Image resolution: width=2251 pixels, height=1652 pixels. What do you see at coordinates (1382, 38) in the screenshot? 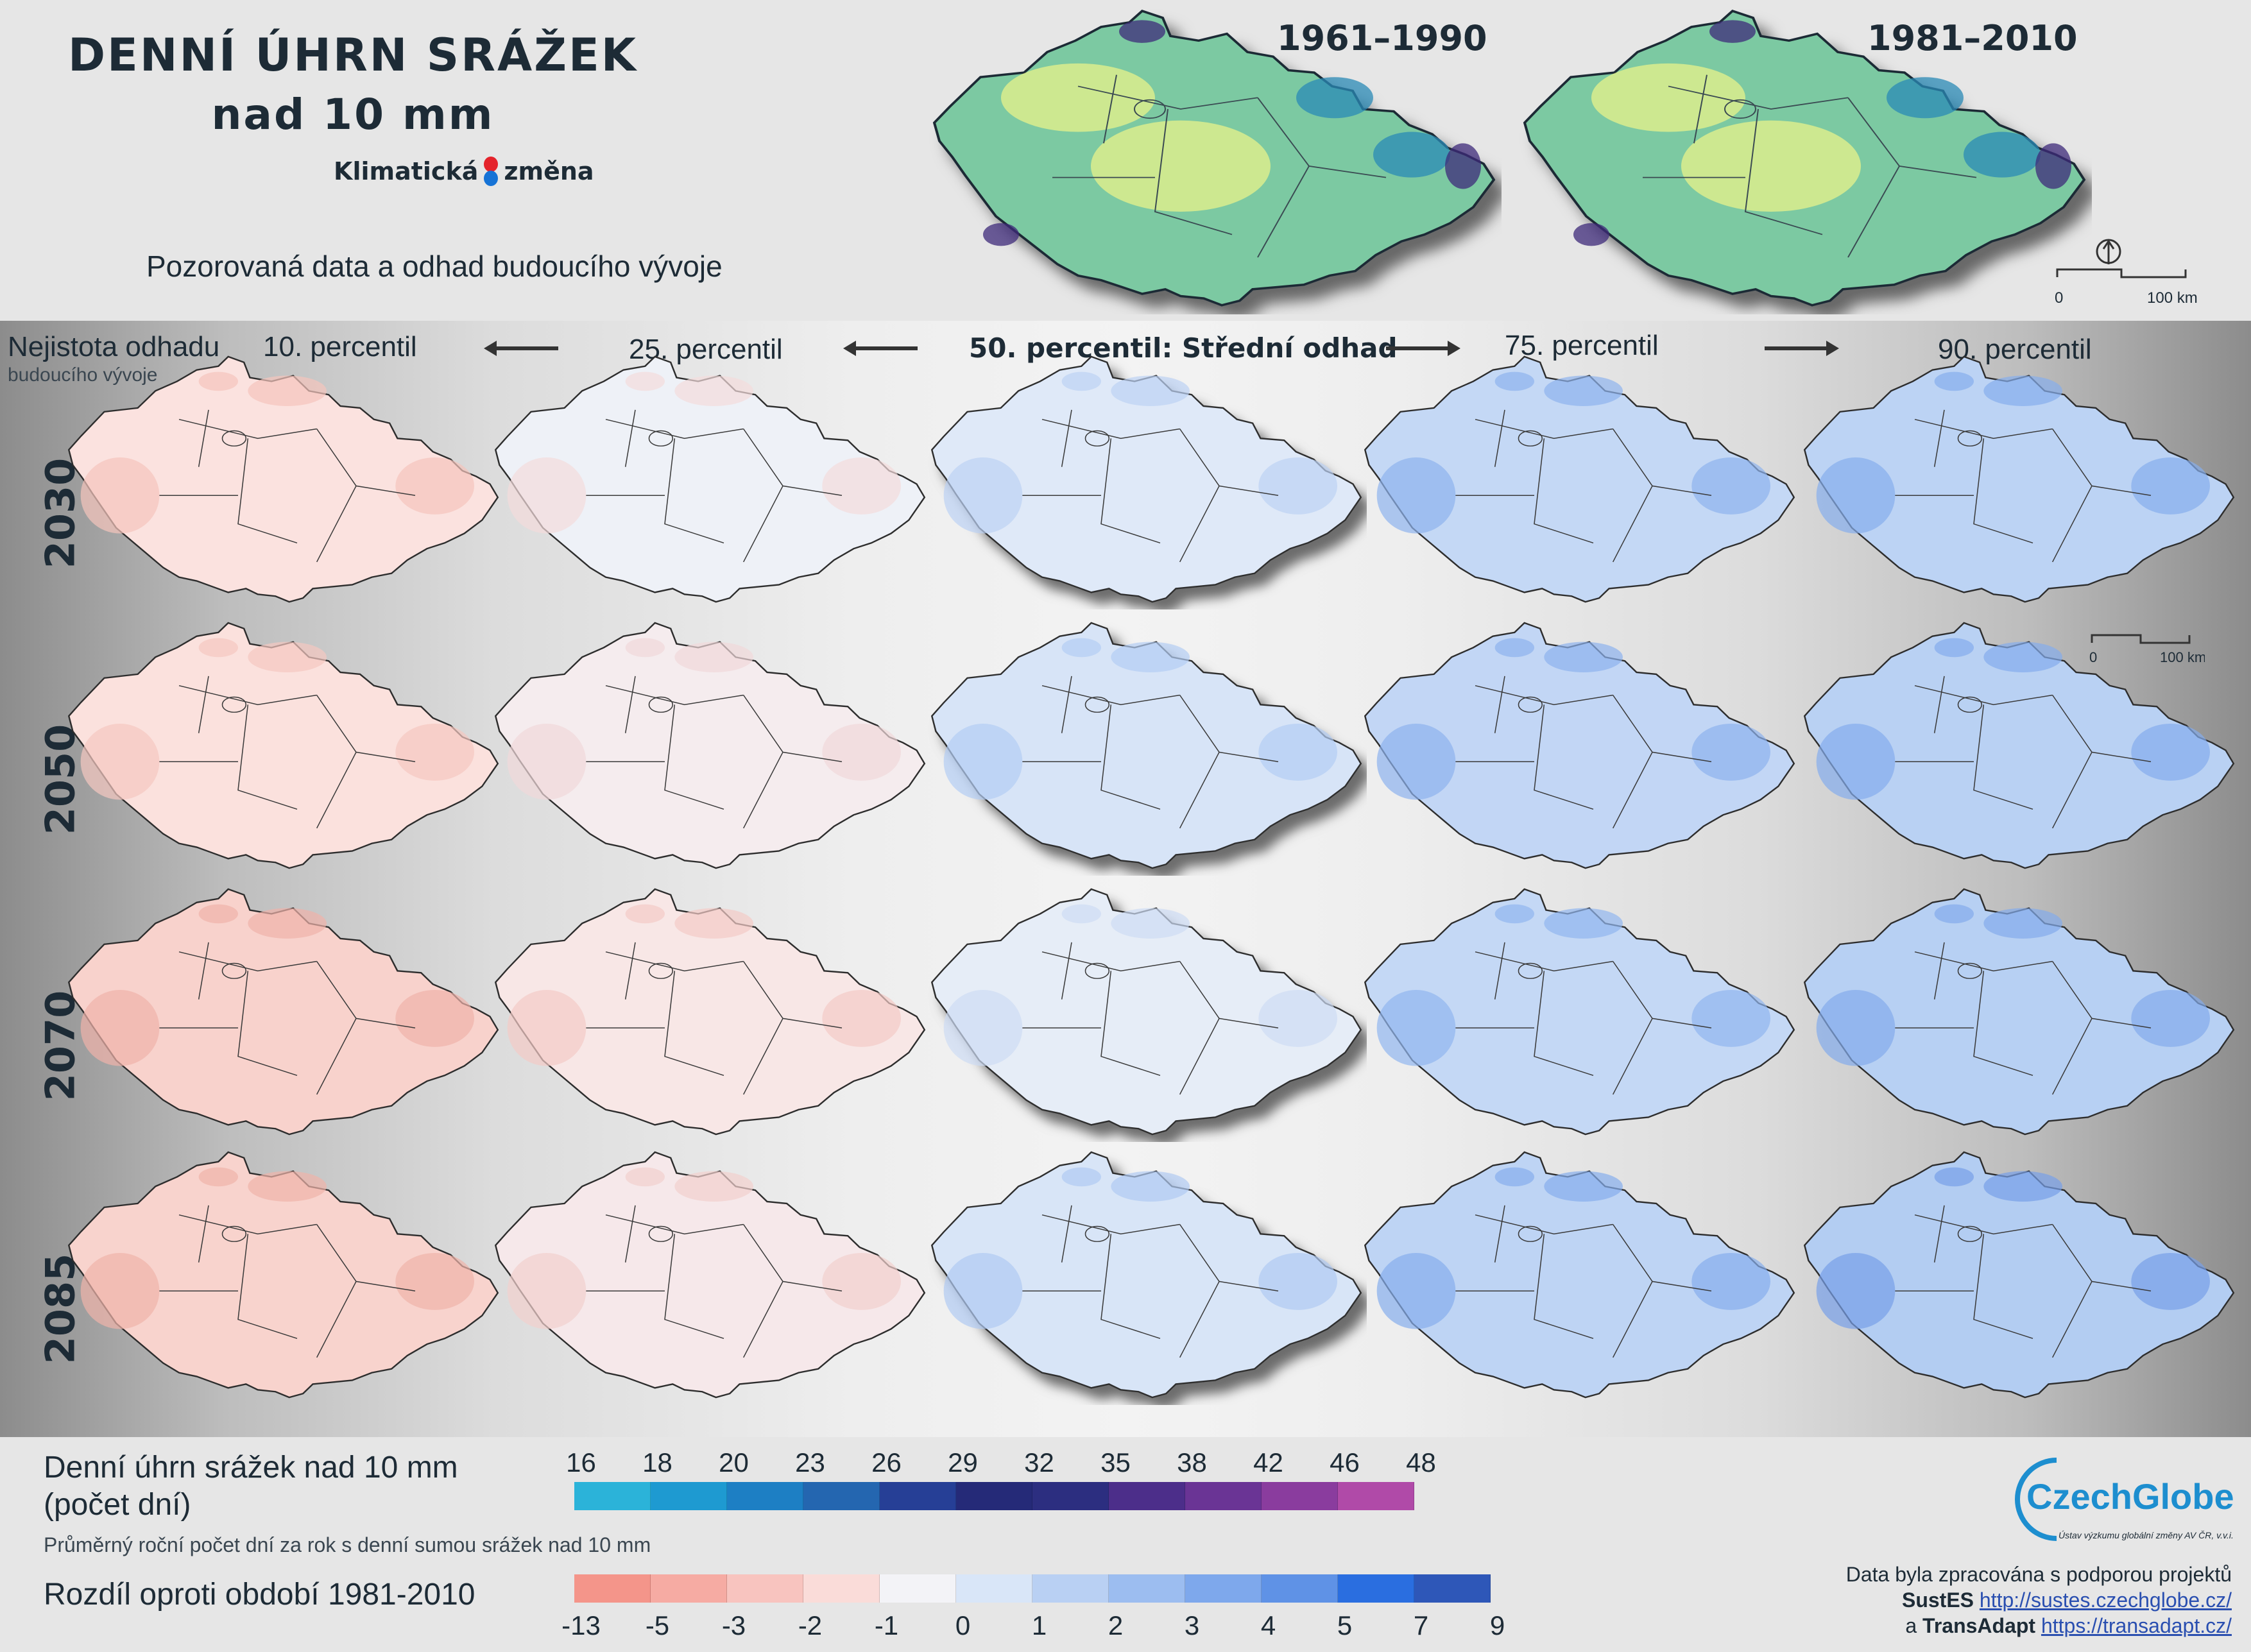
I see `period-label-1961-1990: 1961–1990` at bounding box center [1382, 38].